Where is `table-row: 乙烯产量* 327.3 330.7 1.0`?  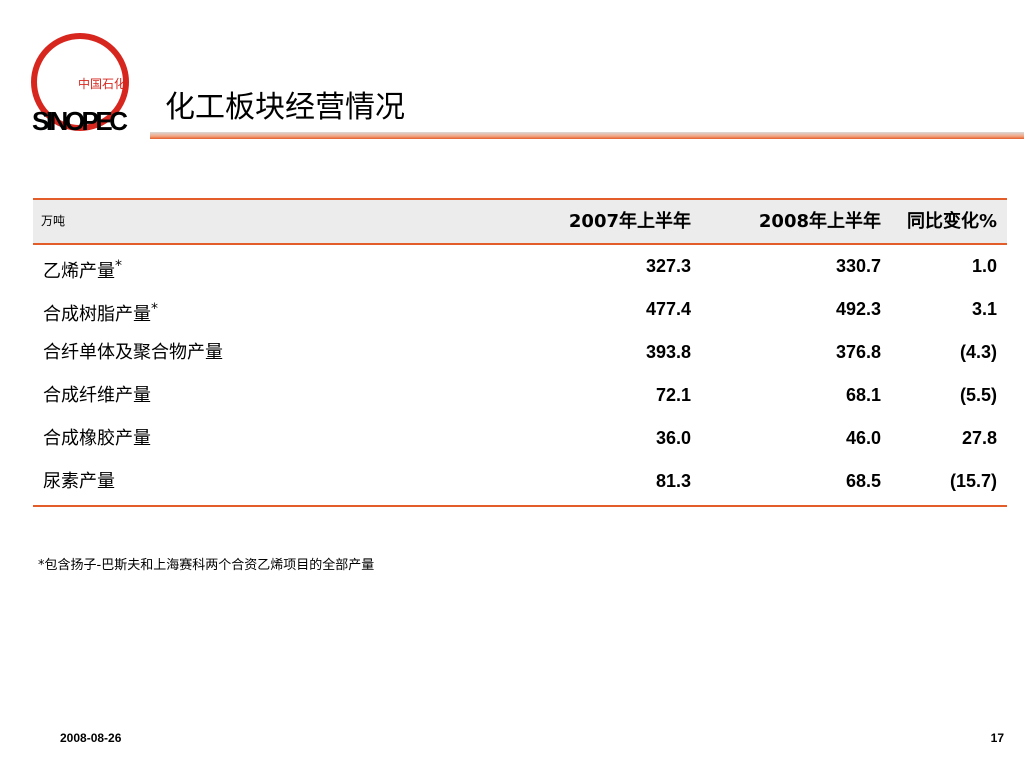 table-row: 乙烯产量* 327.3 330.7 1.0 is located at coordinates (520, 266).